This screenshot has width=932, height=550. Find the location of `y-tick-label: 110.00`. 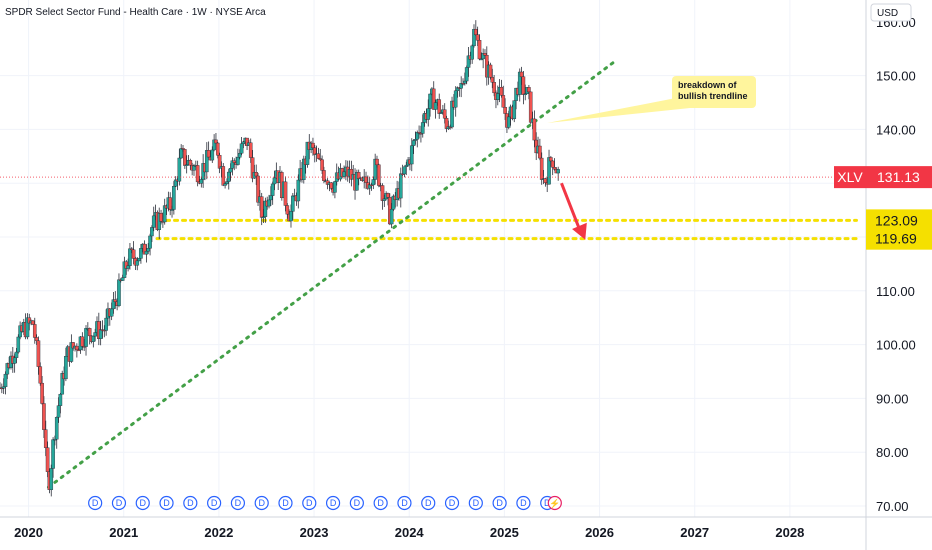

y-tick-label: 110.00 is located at coordinates (895, 291).